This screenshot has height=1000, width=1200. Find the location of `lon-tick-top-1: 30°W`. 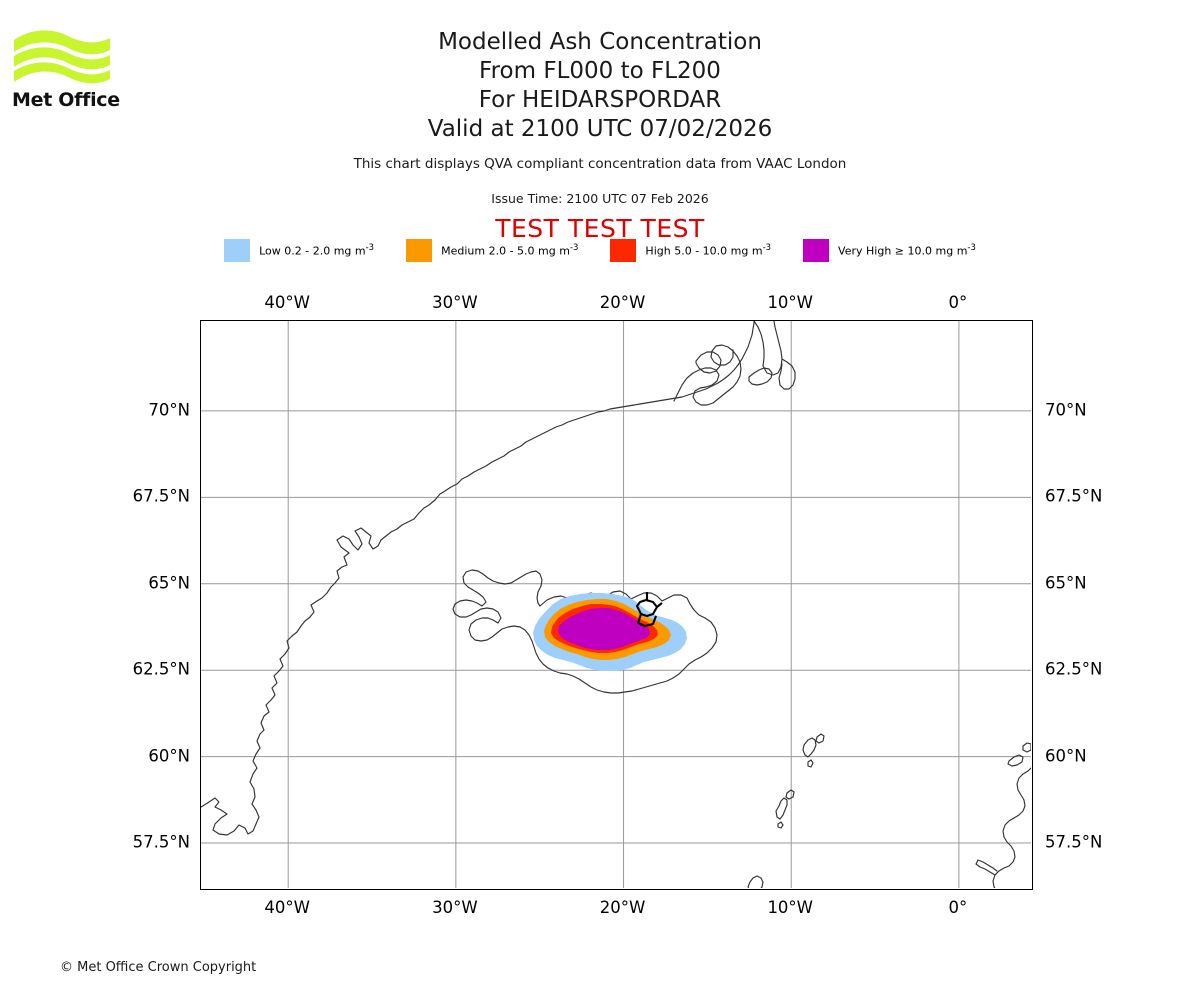

lon-tick-top-1: 30°W is located at coordinates (455, 302).